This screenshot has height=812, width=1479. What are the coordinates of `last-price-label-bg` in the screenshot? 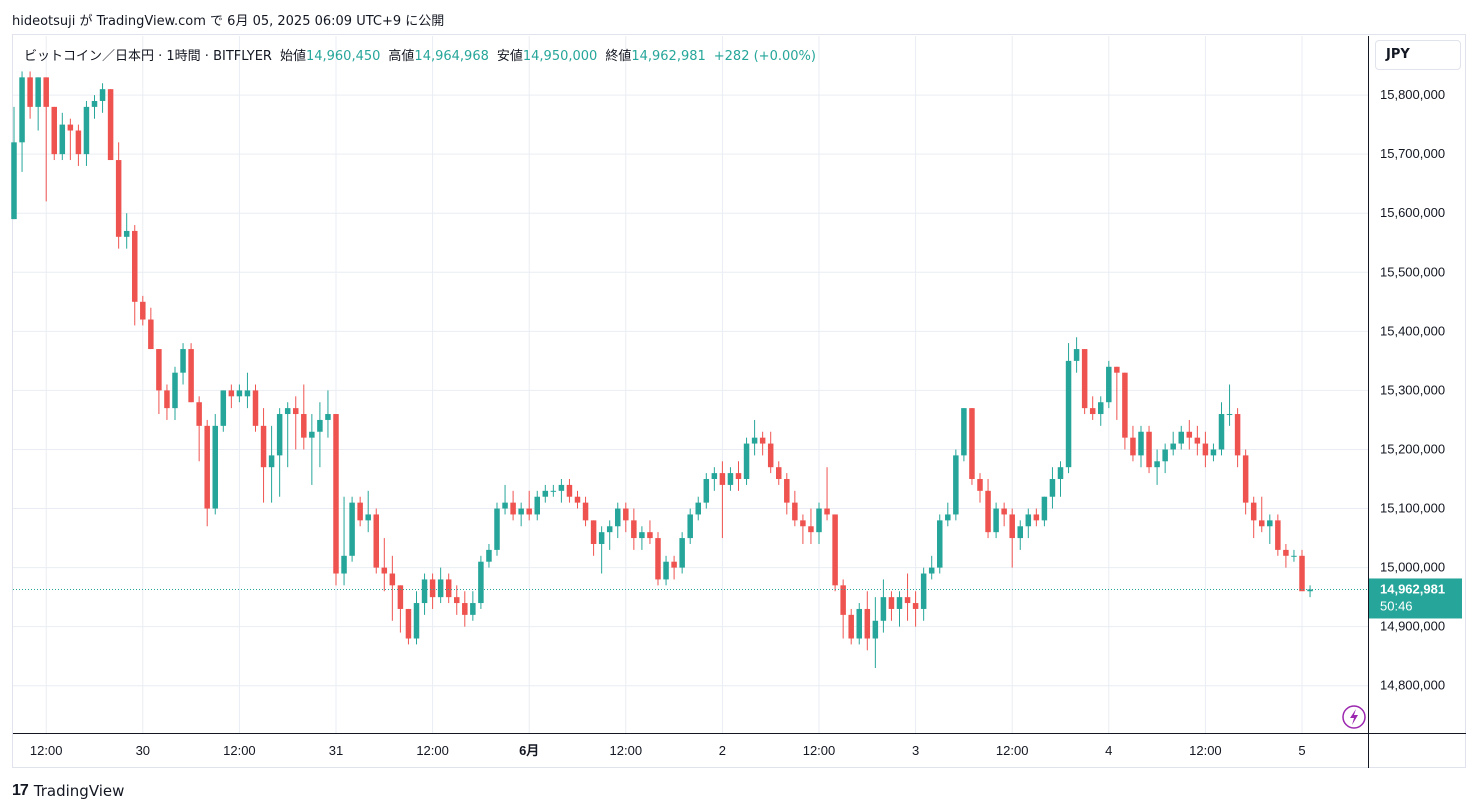 It's located at (1415, 598).